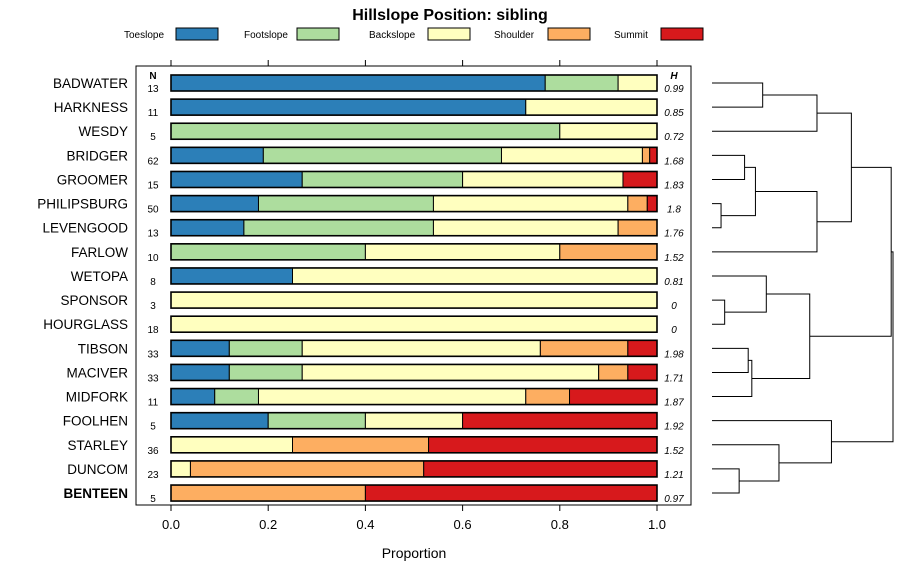 The width and height of the screenshot is (900, 580). Describe the element at coordinates (414, 396) in the screenshot. I see `bar-outline-midfork` at that location.